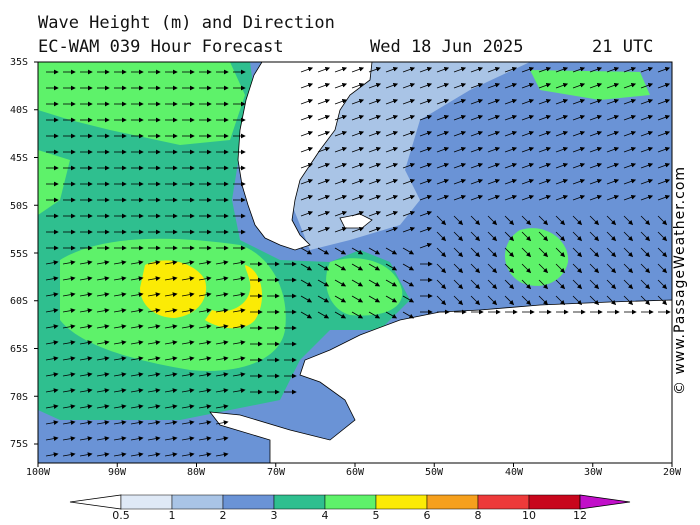  Describe the element at coordinates (276, 472) in the screenshot. I see `lon-label: 70W` at that location.